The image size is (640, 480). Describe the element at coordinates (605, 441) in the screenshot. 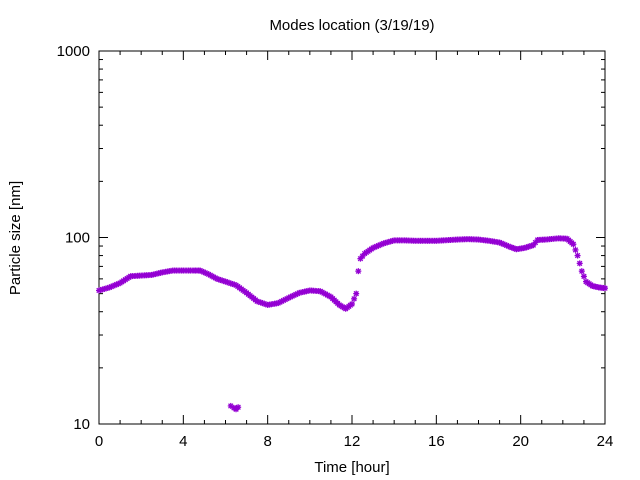

I see `x-tick-label: 24` at that location.